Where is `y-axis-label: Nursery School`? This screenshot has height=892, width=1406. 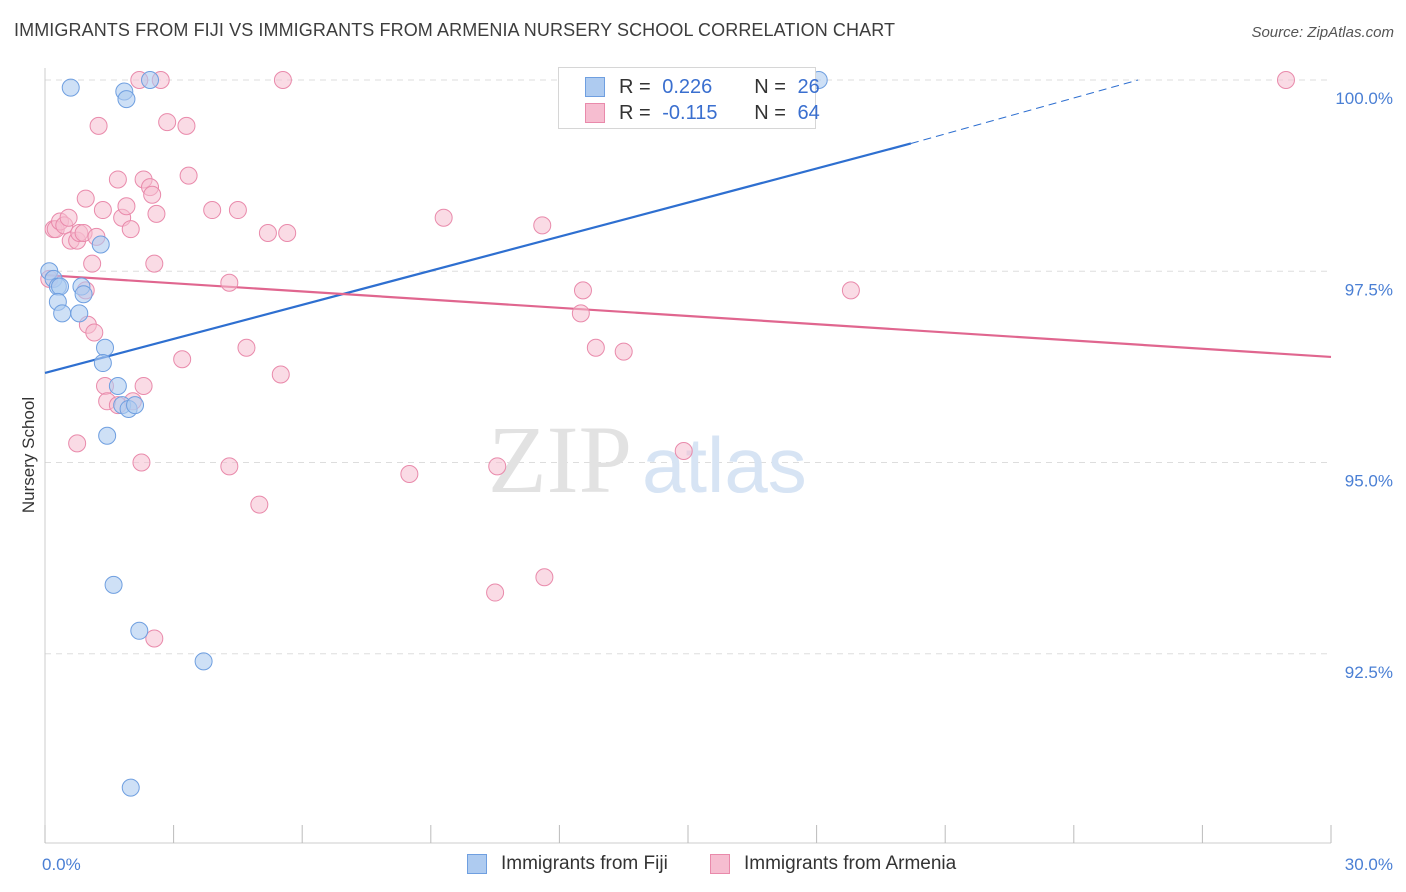 y-axis-label: Nursery School is located at coordinates (28, 455).